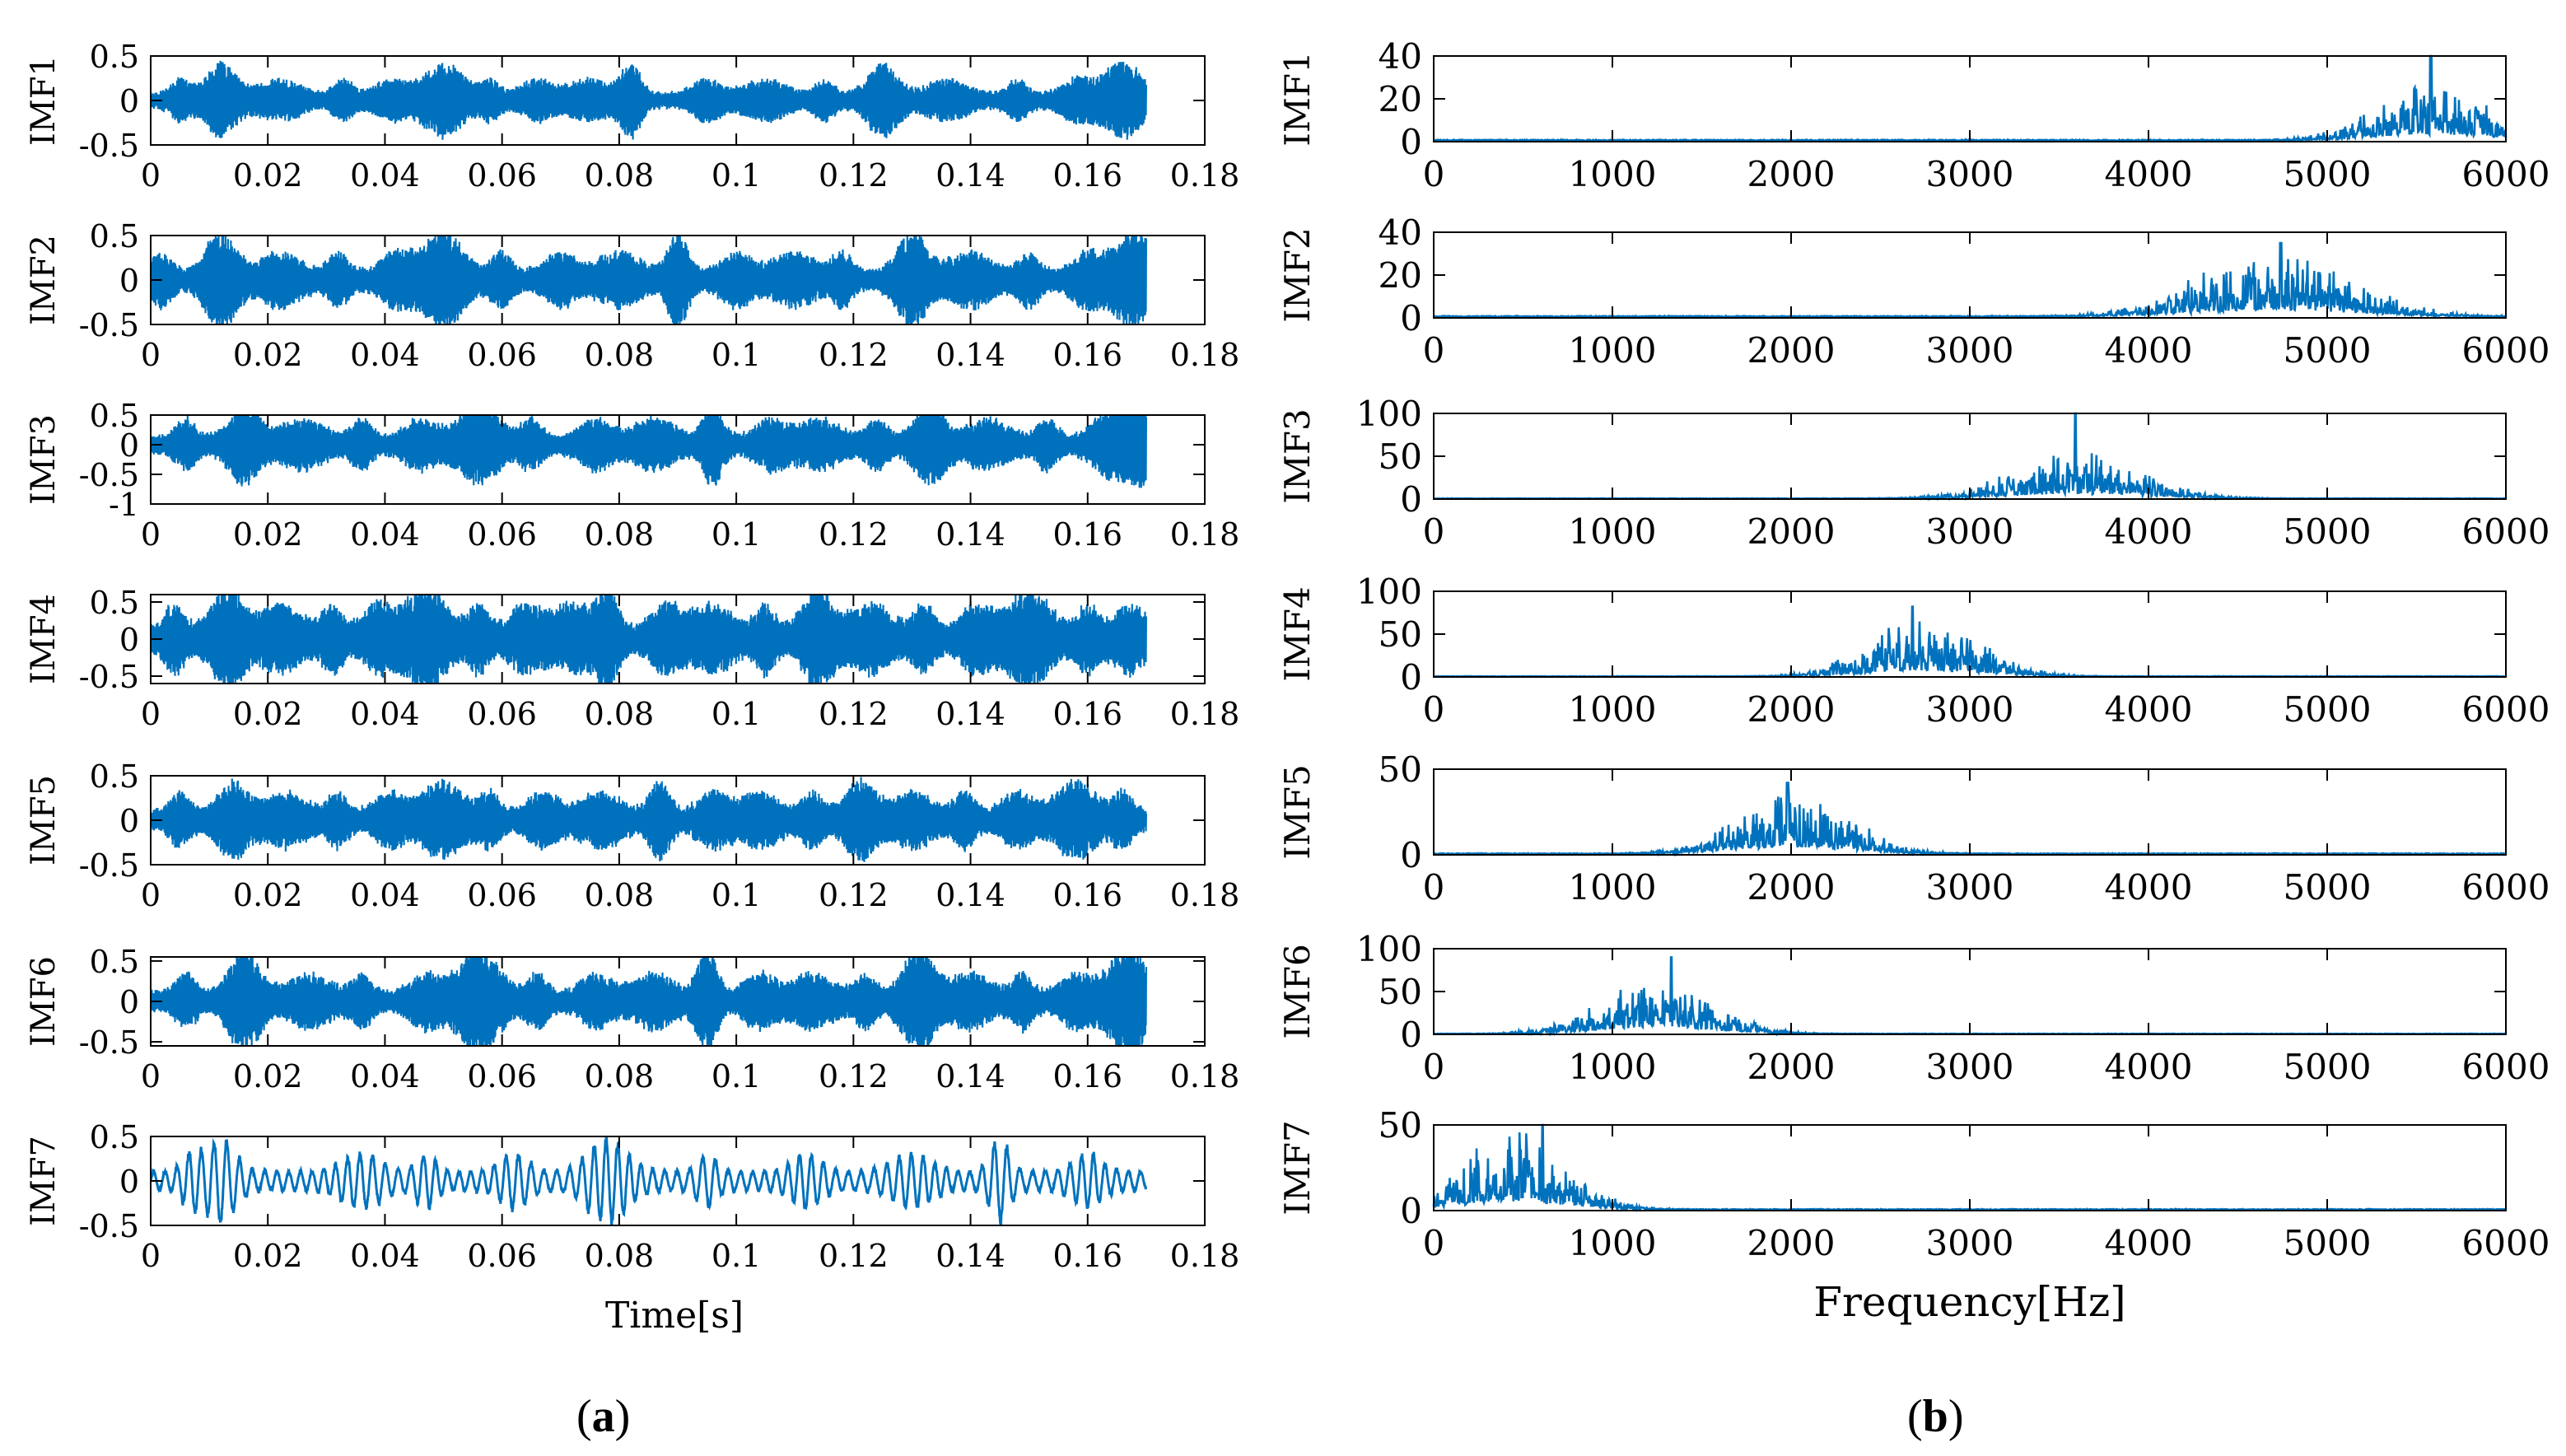 This screenshot has width=2566, height=1456. Describe the element at coordinates (44, 639) in the screenshot. I see `y-axis-label: IMF4` at that location.